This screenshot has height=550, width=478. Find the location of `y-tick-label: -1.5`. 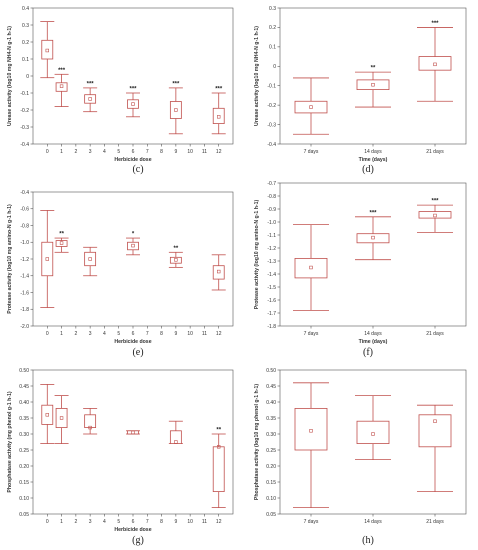

y-tick-label: -1.5 is located at coordinates (271, 288).